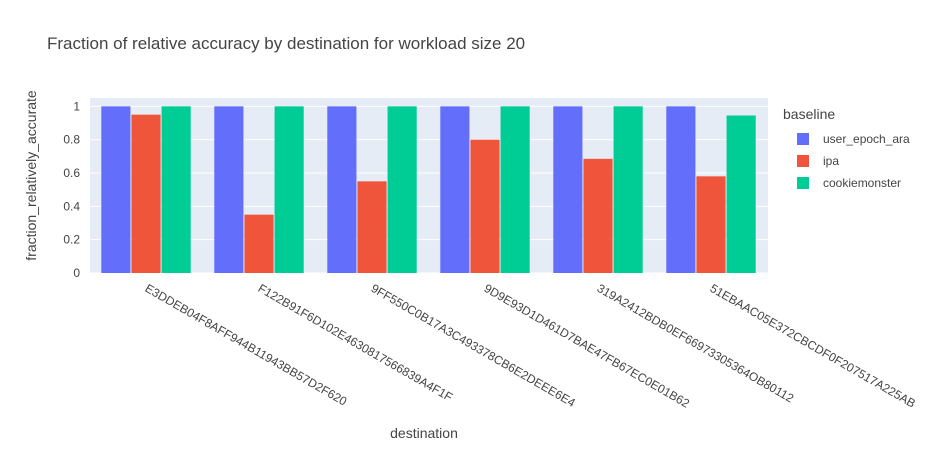 This screenshot has width=942, height=450. I want to click on y-axis-label: fraction_relatively_accurate, so click(31, 175).